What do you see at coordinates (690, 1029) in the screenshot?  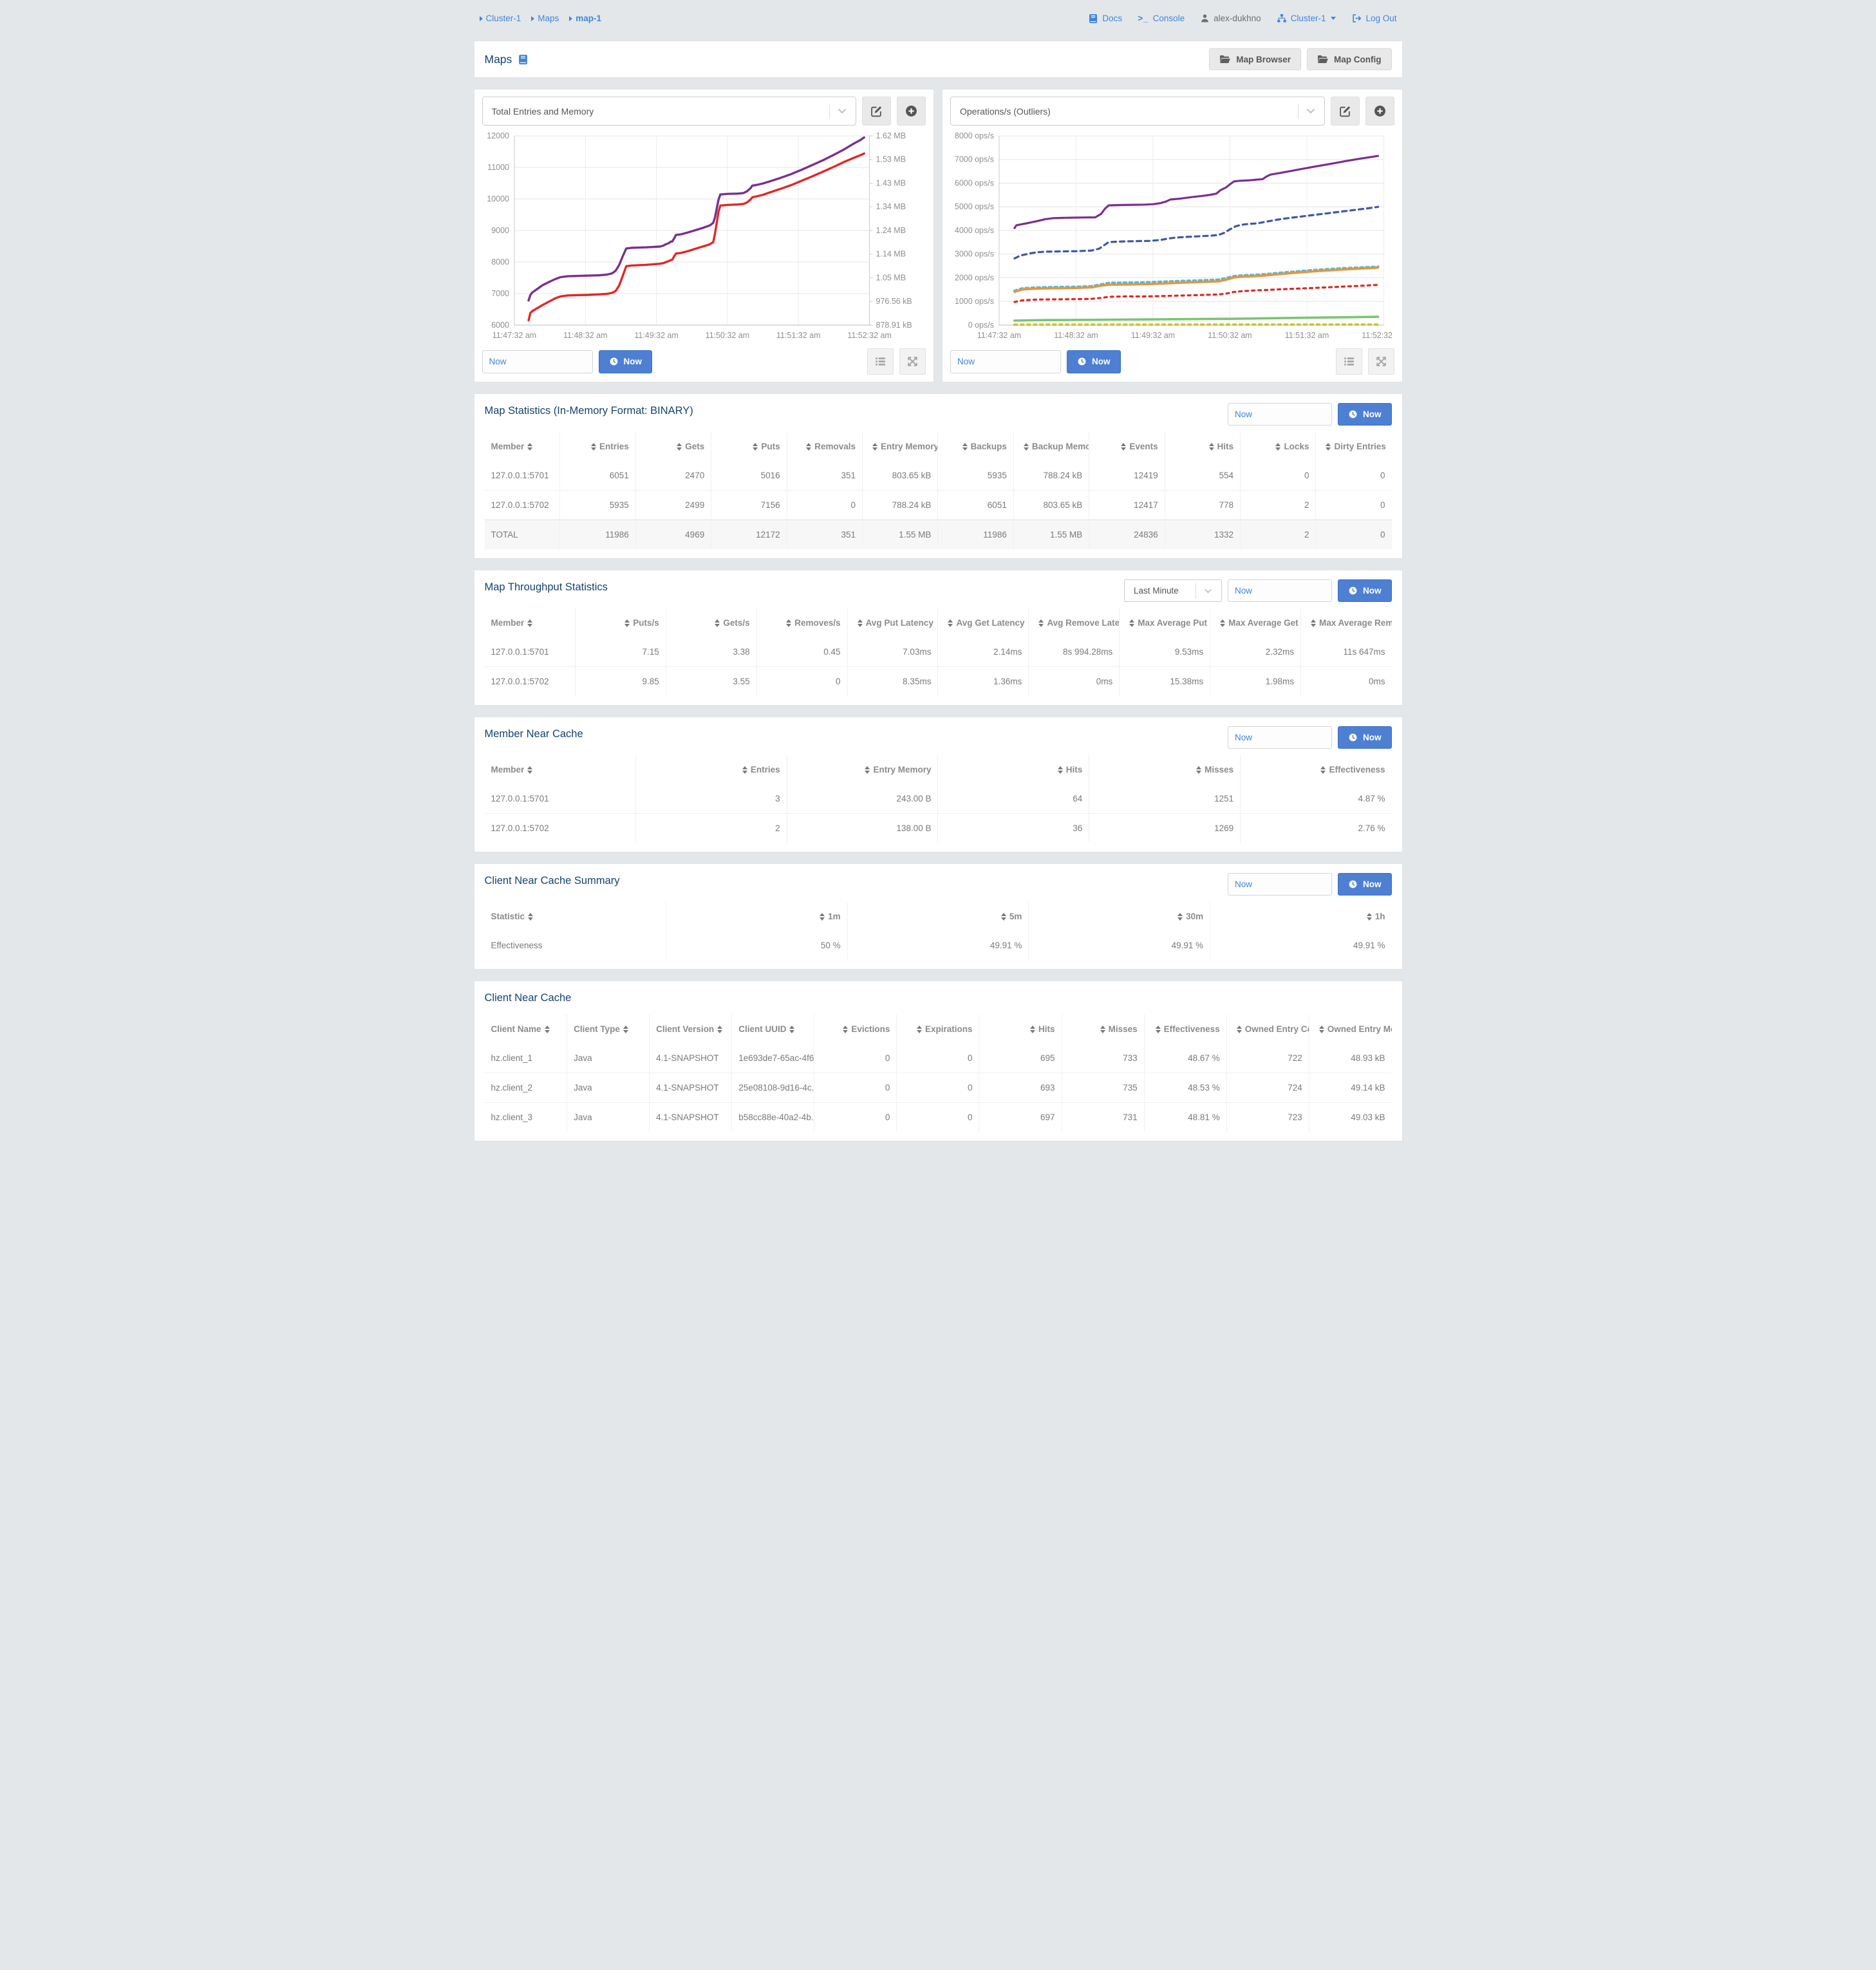 I see `column-header: Client Version` at bounding box center [690, 1029].